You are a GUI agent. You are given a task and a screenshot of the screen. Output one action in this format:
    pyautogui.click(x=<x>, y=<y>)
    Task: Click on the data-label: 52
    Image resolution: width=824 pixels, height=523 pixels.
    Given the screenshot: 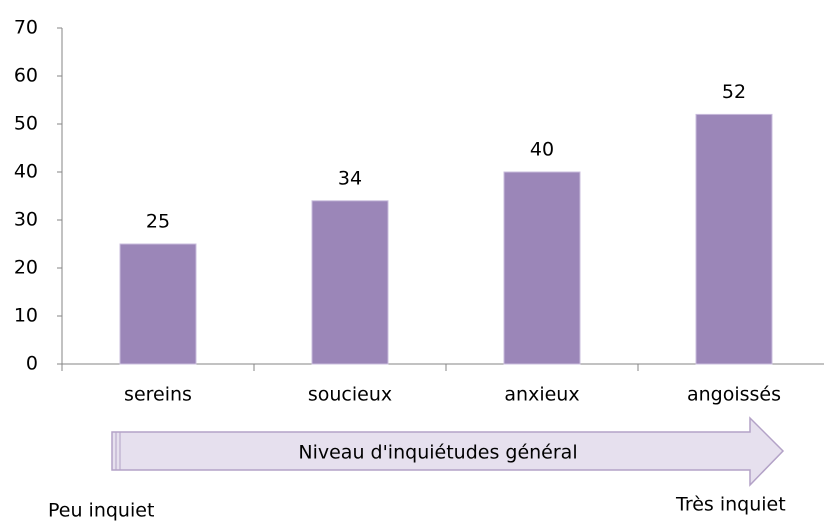 What is the action you would take?
    pyautogui.click(x=734, y=92)
    